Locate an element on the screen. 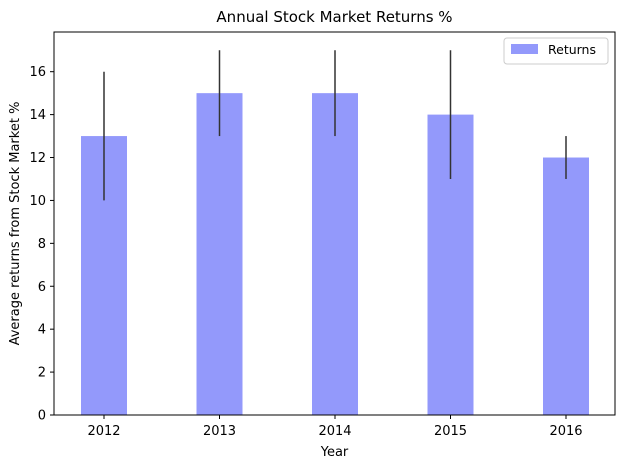 Image resolution: width=629 pixels, height=463 pixels. y-tick-label: 6 is located at coordinates (42, 287).